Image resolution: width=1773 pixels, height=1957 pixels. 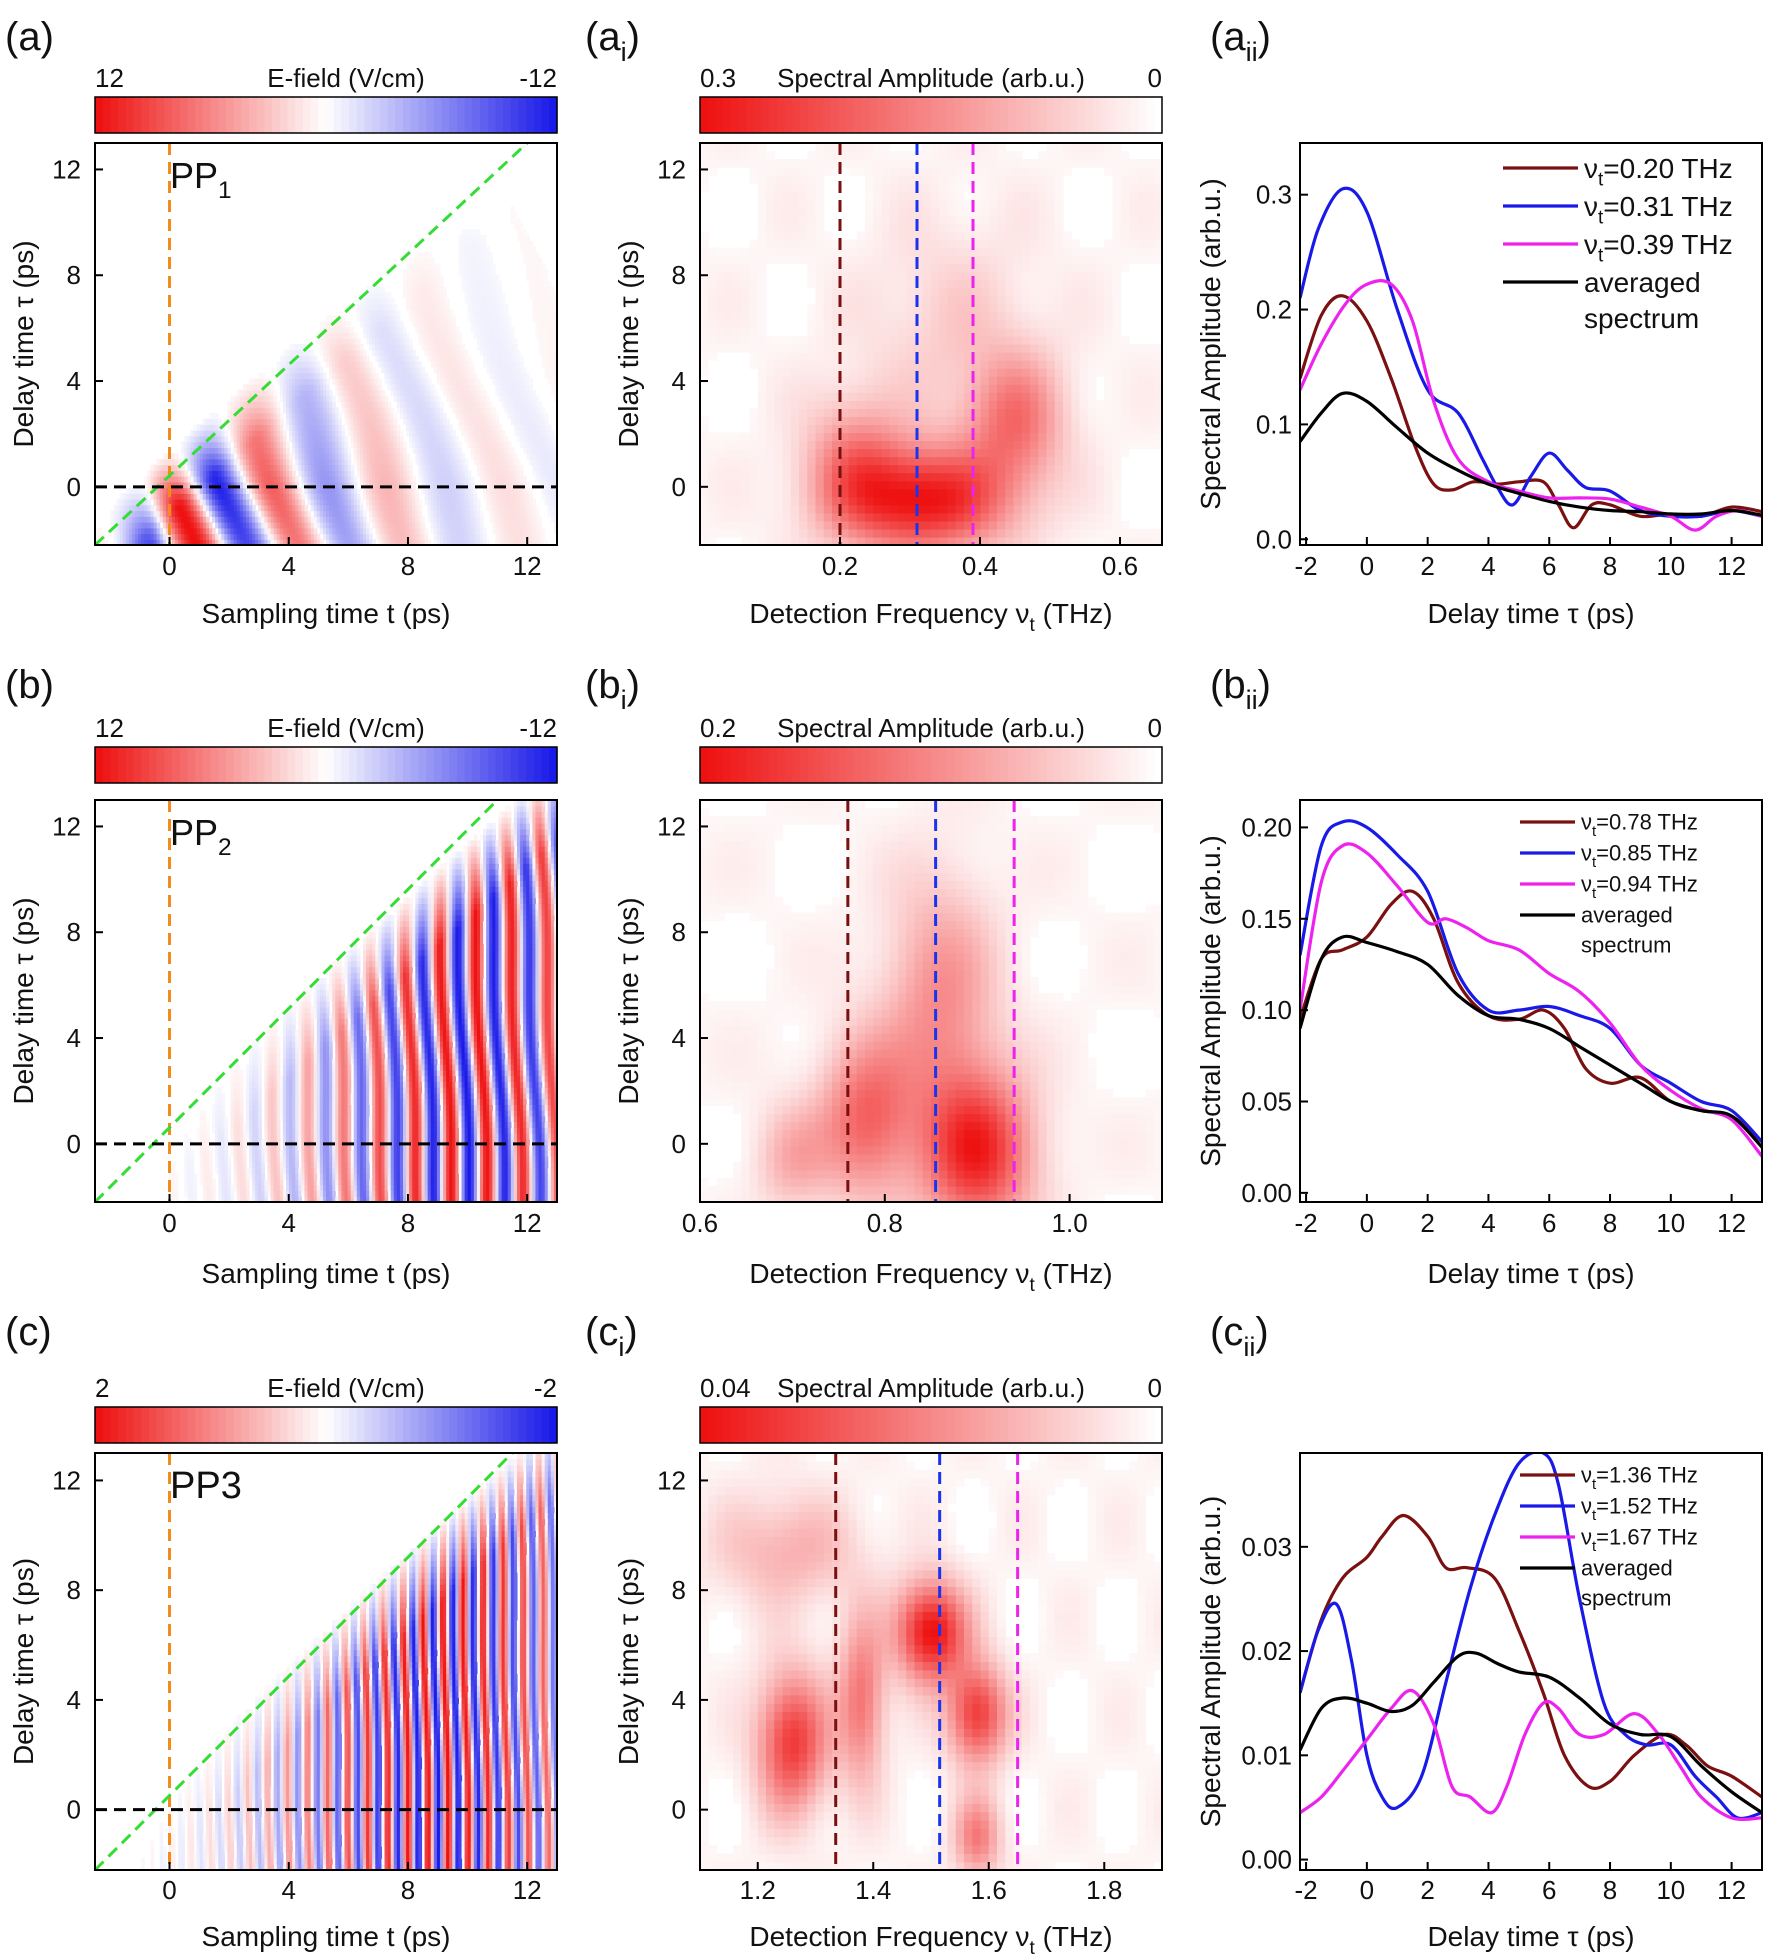 What do you see at coordinates (931, 344) in the screenshot?
I see `heatmap-cells` at bounding box center [931, 344].